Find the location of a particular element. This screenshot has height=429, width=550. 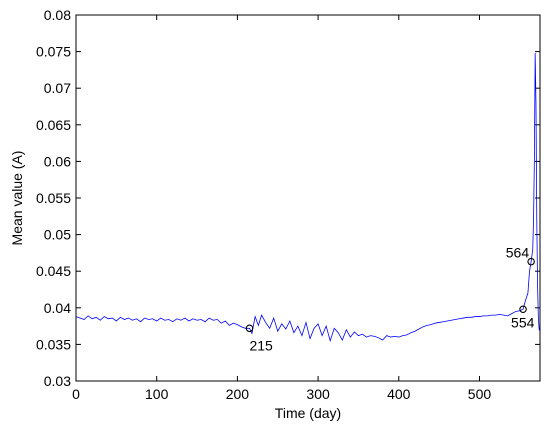

y-tick-label: 0.035 is located at coordinates (53, 344).